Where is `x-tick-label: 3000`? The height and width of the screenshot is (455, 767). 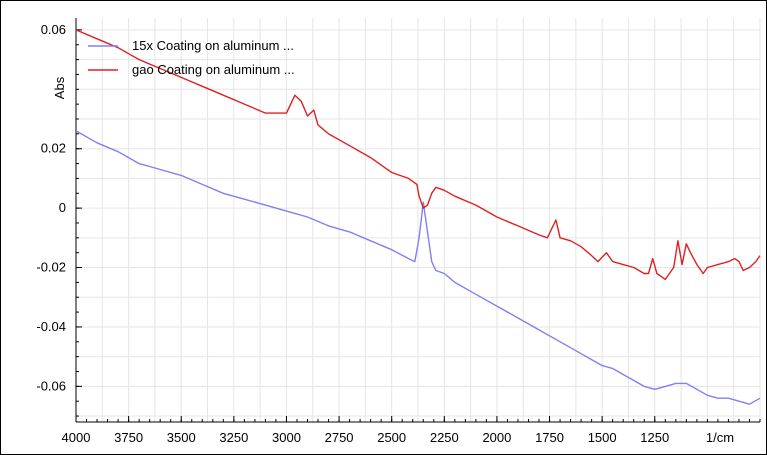 x-tick-label: 3000 is located at coordinates (286, 437).